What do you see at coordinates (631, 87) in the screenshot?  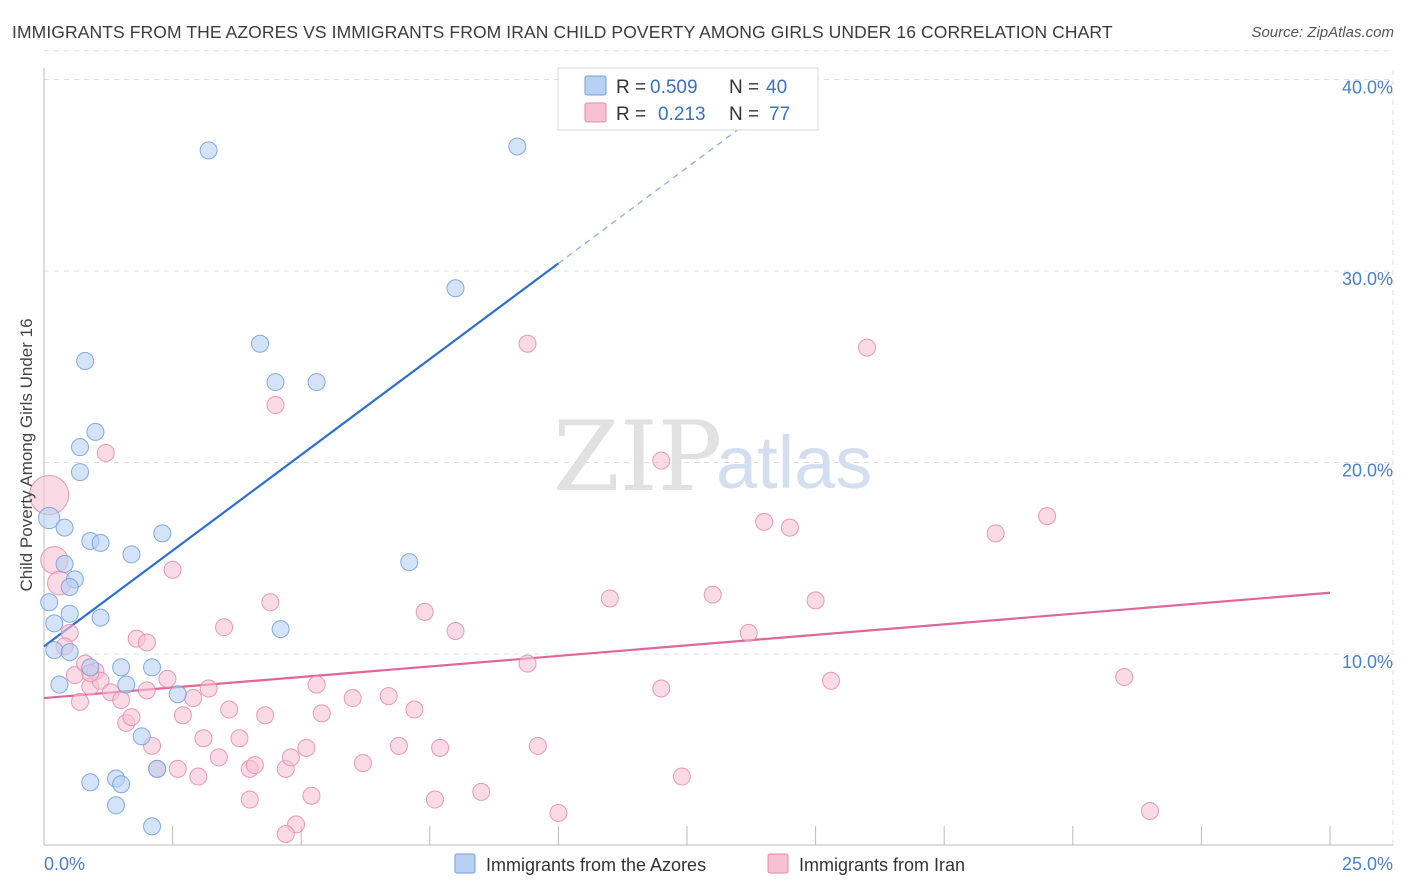 I see `legend-r-label-azores: R =` at bounding box center [631, 87].